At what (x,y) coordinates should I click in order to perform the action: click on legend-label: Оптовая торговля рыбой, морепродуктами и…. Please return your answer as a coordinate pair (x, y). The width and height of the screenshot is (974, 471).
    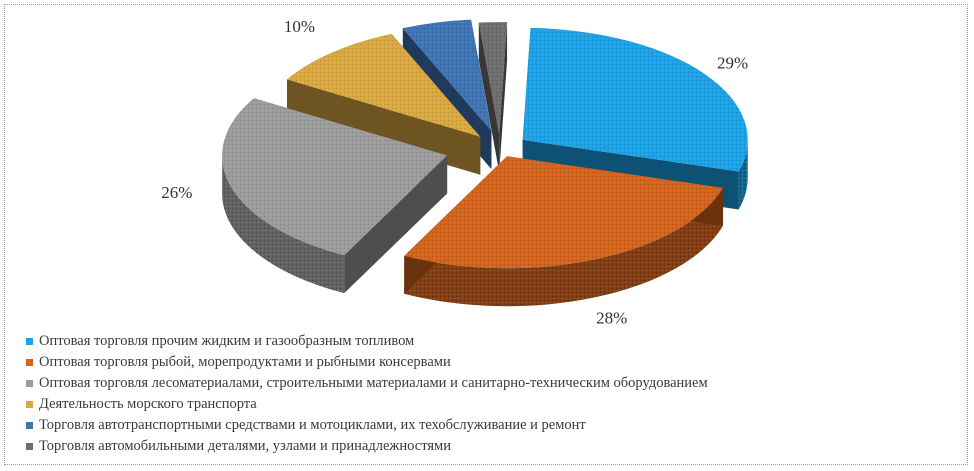
    Looking at the image, I should click on (245, 362).